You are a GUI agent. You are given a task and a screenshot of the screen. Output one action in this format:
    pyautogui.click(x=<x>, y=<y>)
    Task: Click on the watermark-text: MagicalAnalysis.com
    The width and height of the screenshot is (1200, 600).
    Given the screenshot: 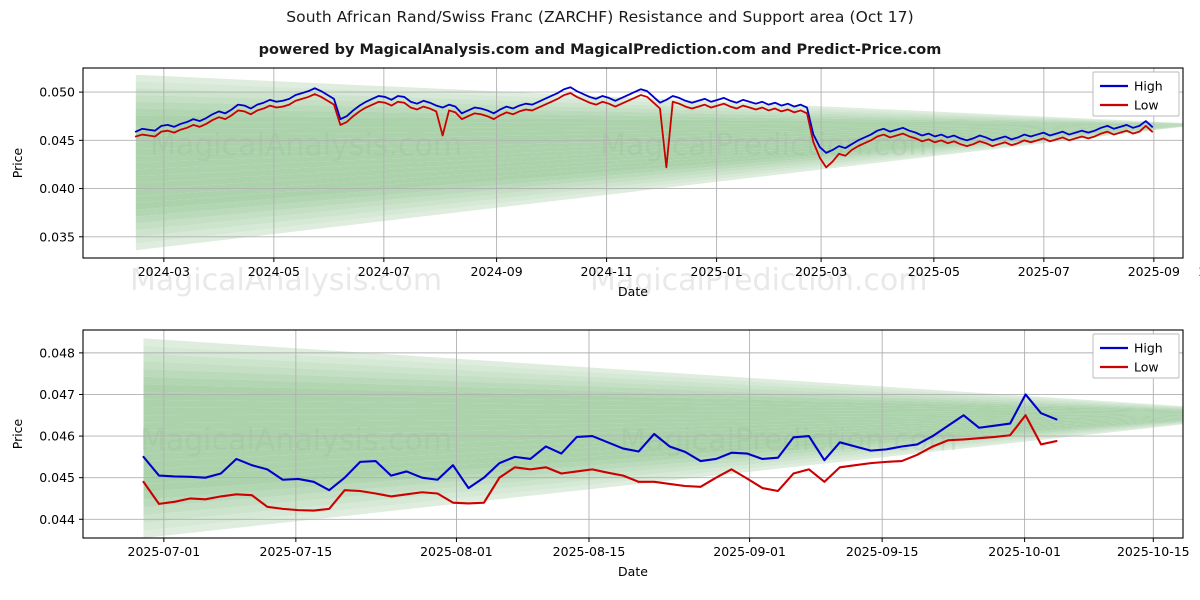 What is the action you would take?
    pyautogui.click(x=286, y=280)
    